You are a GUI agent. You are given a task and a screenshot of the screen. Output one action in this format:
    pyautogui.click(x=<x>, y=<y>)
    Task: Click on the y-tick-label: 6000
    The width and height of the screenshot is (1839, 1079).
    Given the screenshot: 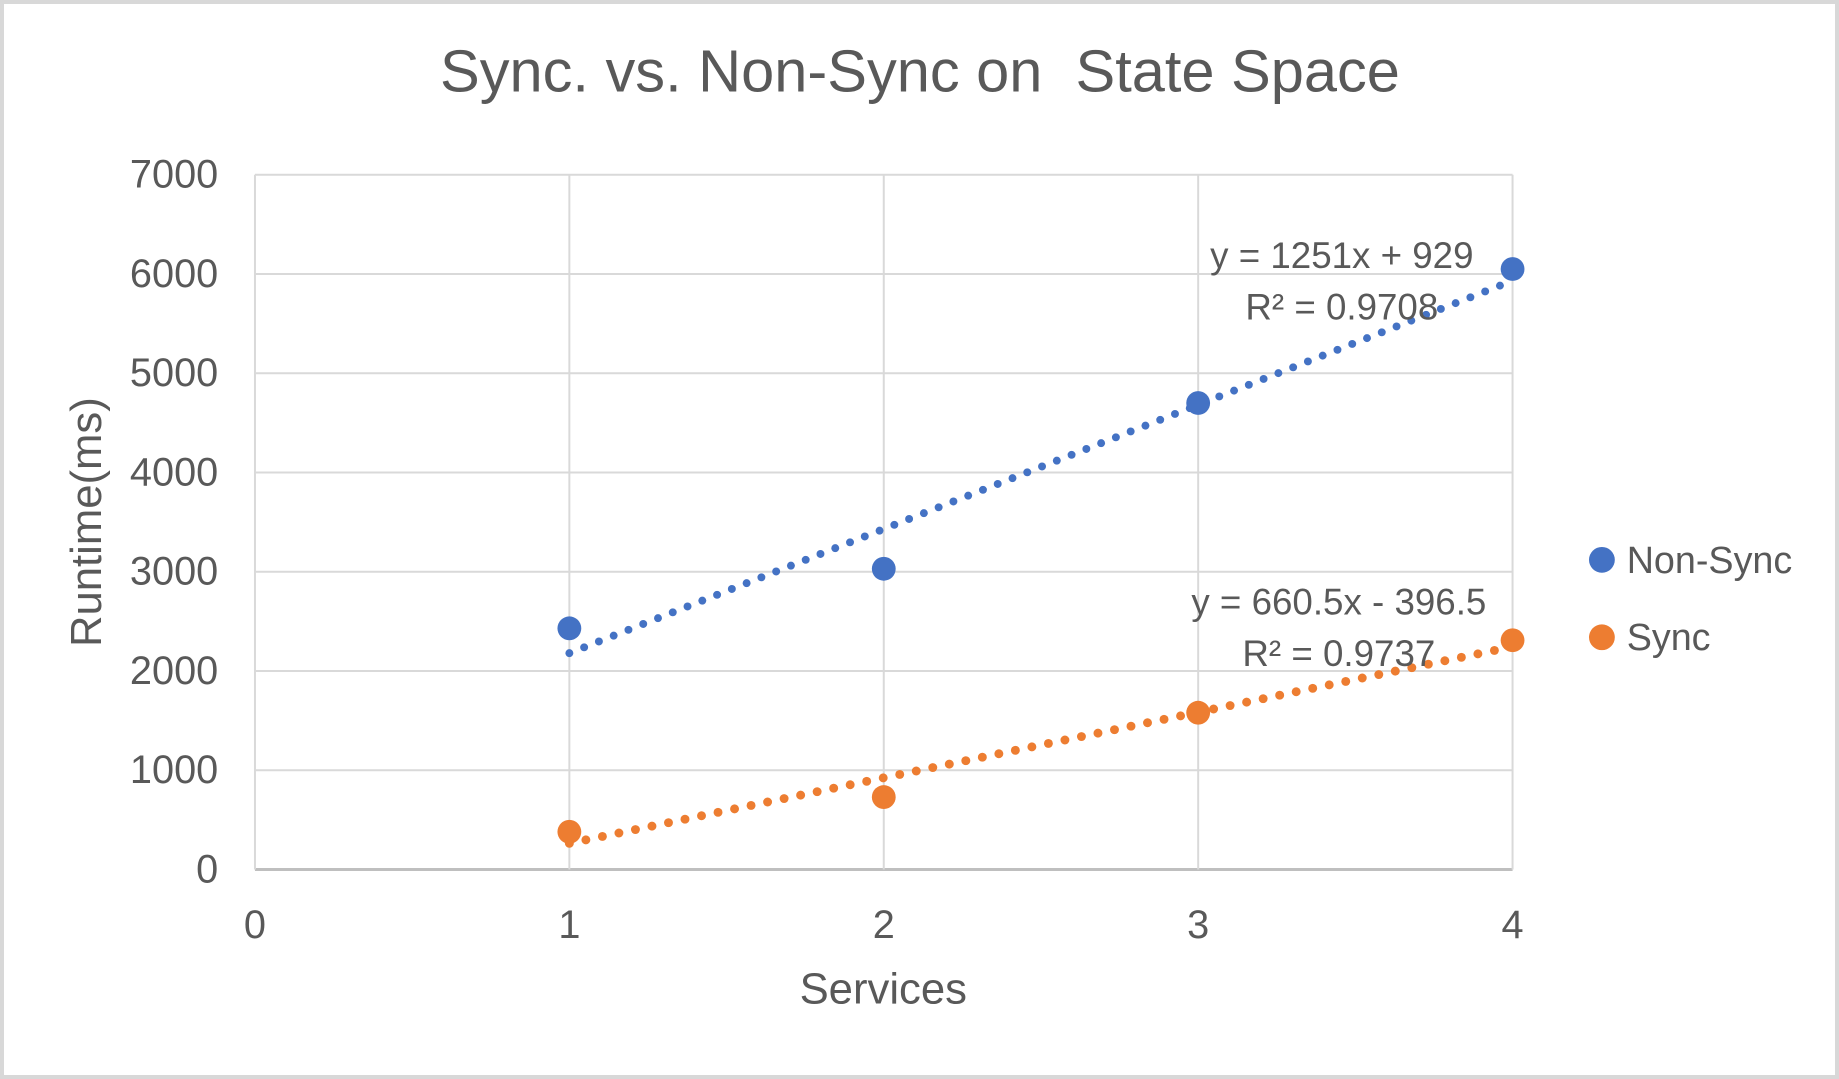 What is the action you would take?
    pyautogui.click(x=174, y=274)
    